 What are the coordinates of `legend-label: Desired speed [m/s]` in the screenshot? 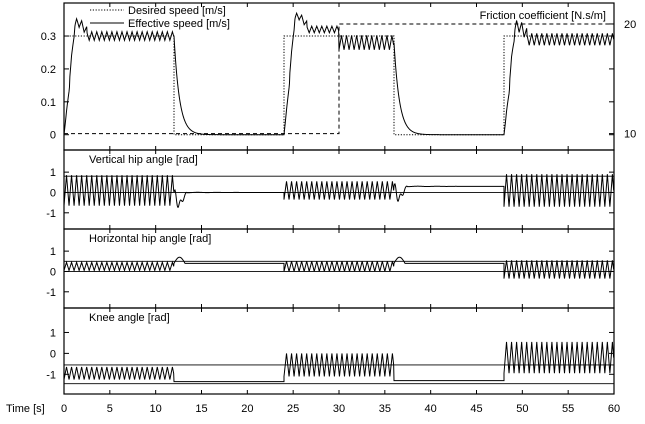 It's located at (177, 11).